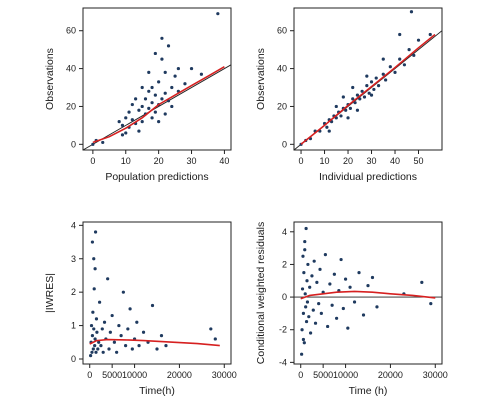 The height and width of the screenshot is (404, 502). What do you see at coordinates (71, 106) in the screenshot?
I see `y-tick-label: 20` at bounding box center [71, 106].